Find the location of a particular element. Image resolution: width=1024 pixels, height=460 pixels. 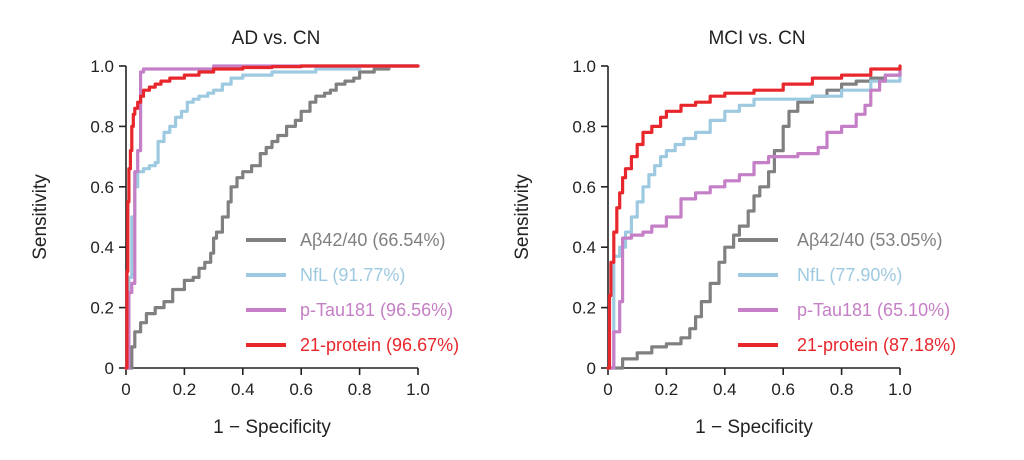

legend-label: Aβ42/40 (53.05%) is located at coordinates (869, 240).